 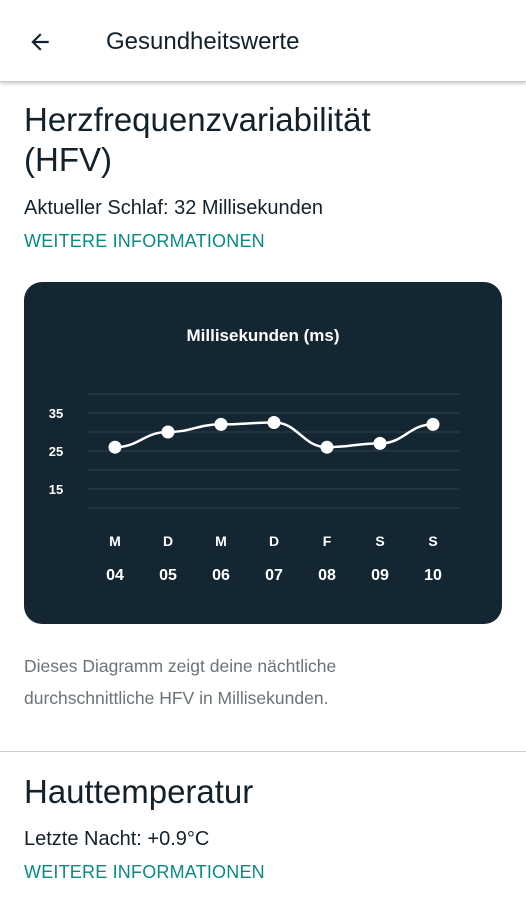 What do you see at coordinates (176, 698) in the screenshot?
I see `hrv-caption-line2: durchschnittliche HFV in Millisekunden.` at bounding box center [176, 698].